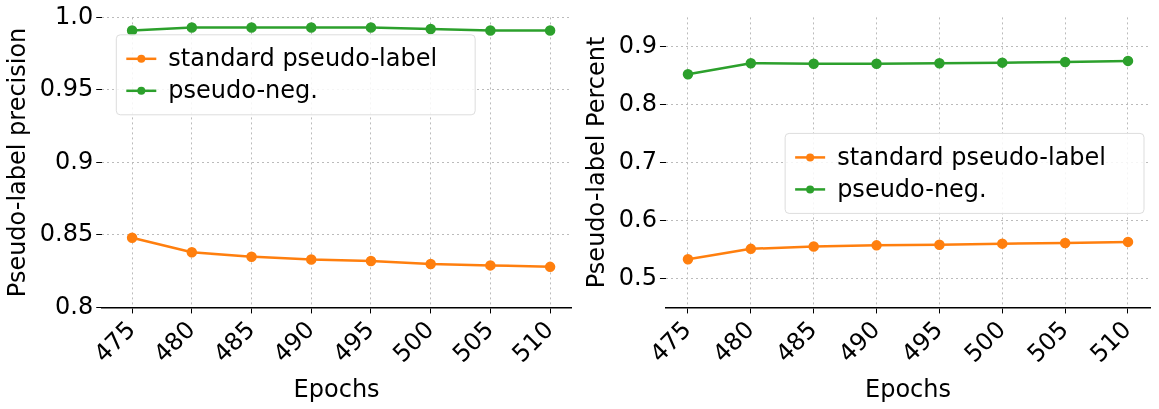 The width and height of the screenshot is (1159, 409). I want to click on y-tick-label: 0.7, so click(637, 160).